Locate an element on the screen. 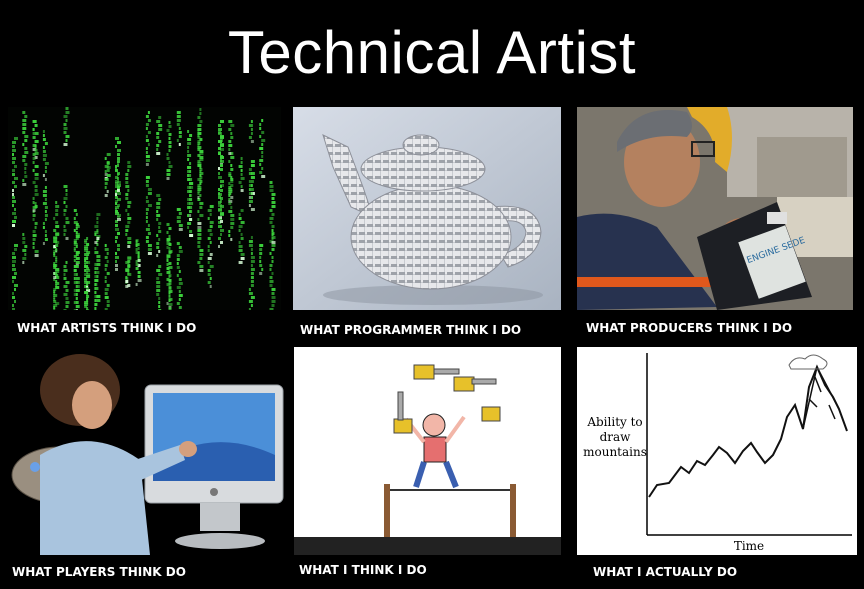  mechanic-graphic: ENGINE SEDE is located at coordinates (715, 208).